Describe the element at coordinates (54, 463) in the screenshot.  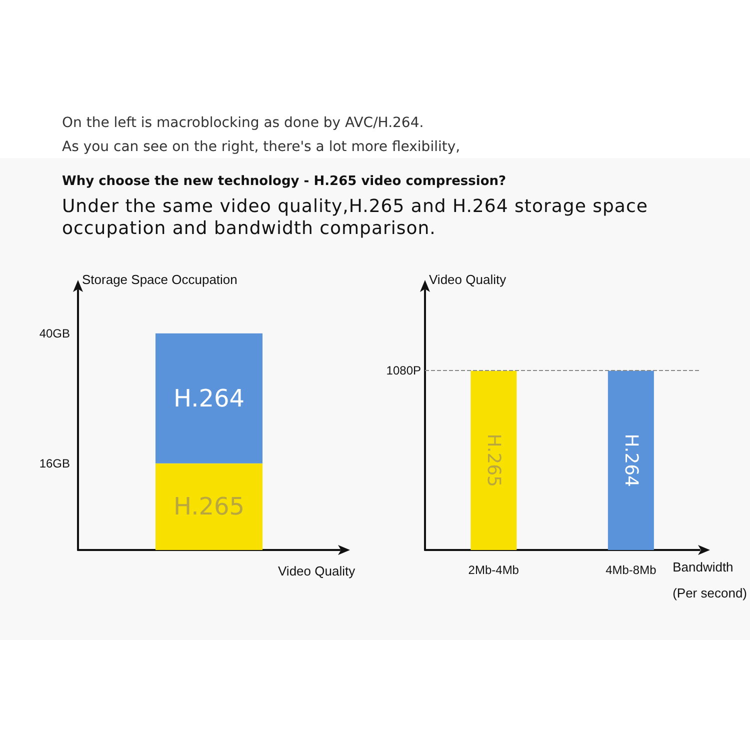
I see `y-tick-label: 16GB` at that location.